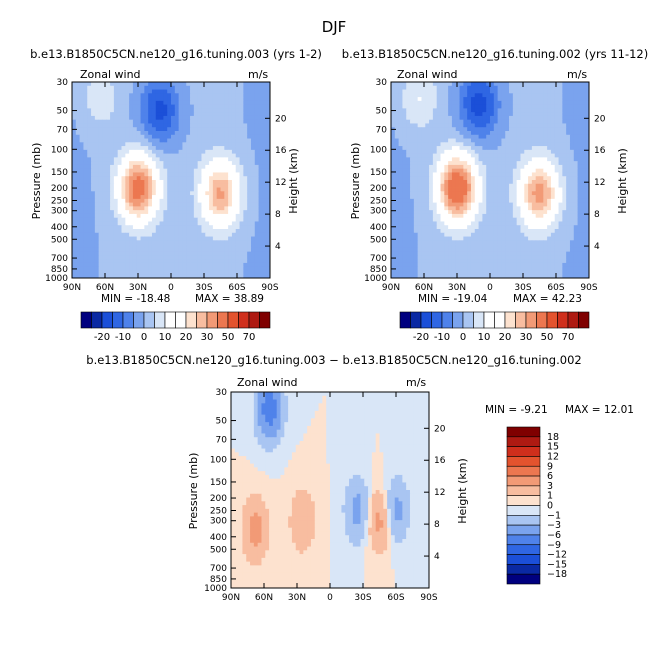 This screenshot has width=669, height=669. I want to click on colorbar-swatch, so click(160, 320).